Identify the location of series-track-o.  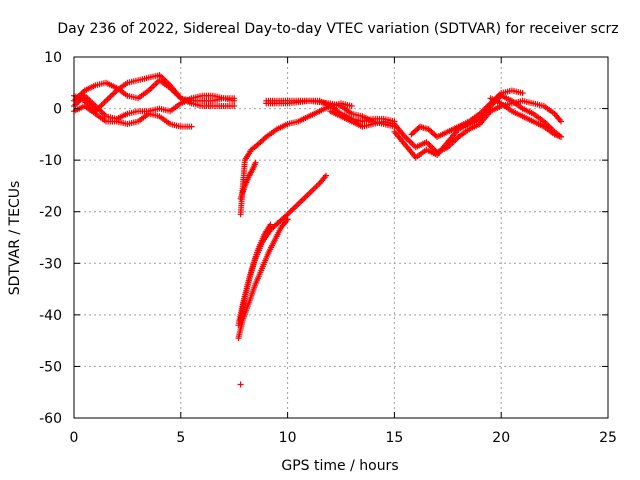
(467, 113).